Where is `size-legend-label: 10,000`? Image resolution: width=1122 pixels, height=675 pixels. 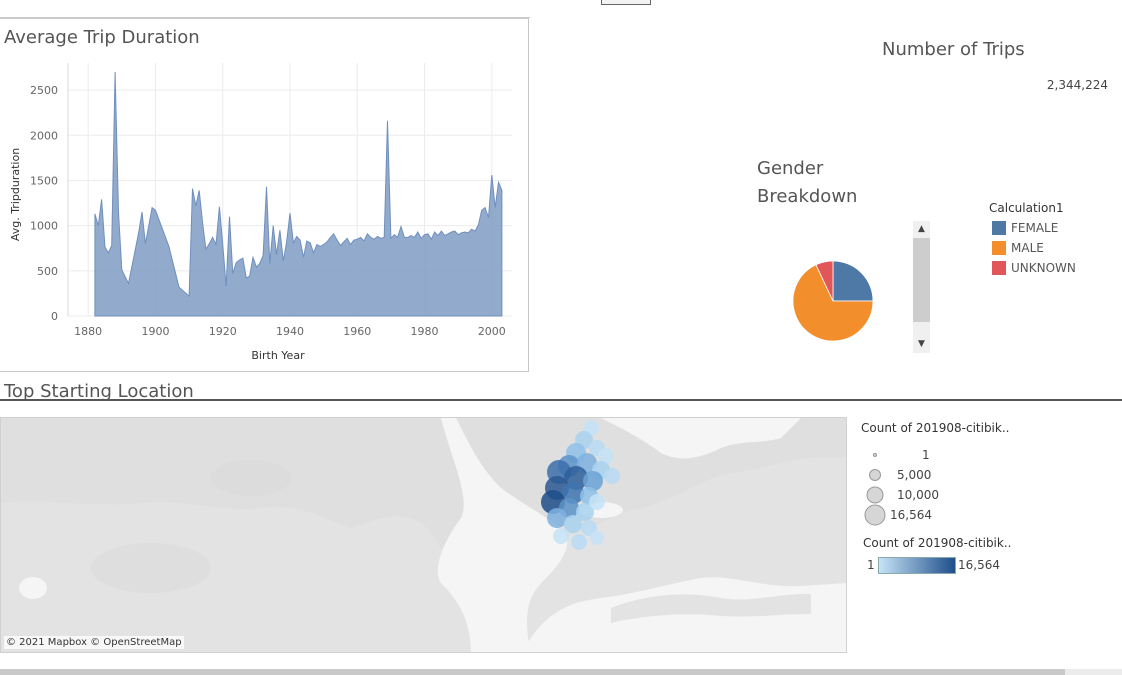
size-legend-label: 10,000 is located at coordinates (918, 495).